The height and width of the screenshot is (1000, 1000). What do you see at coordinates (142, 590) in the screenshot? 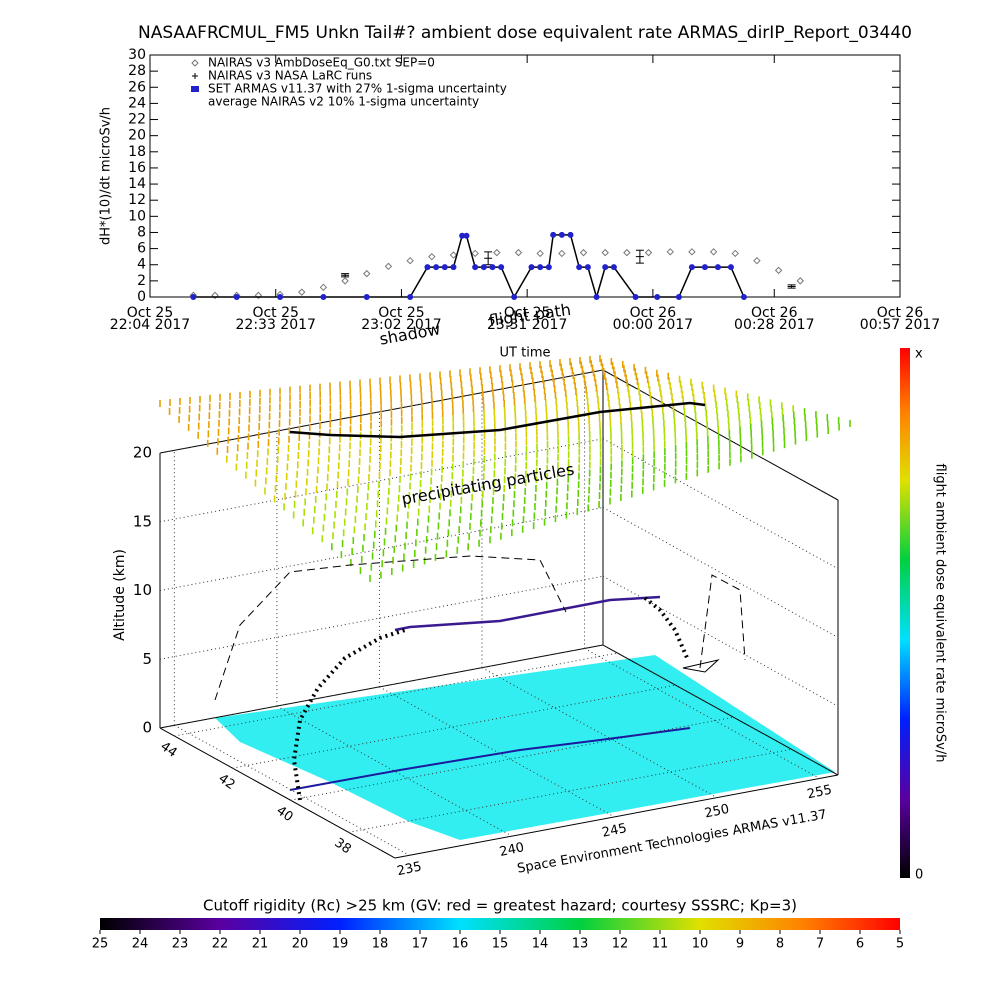
I see `z-tick-label: 10` at bounding box center [142, 590].